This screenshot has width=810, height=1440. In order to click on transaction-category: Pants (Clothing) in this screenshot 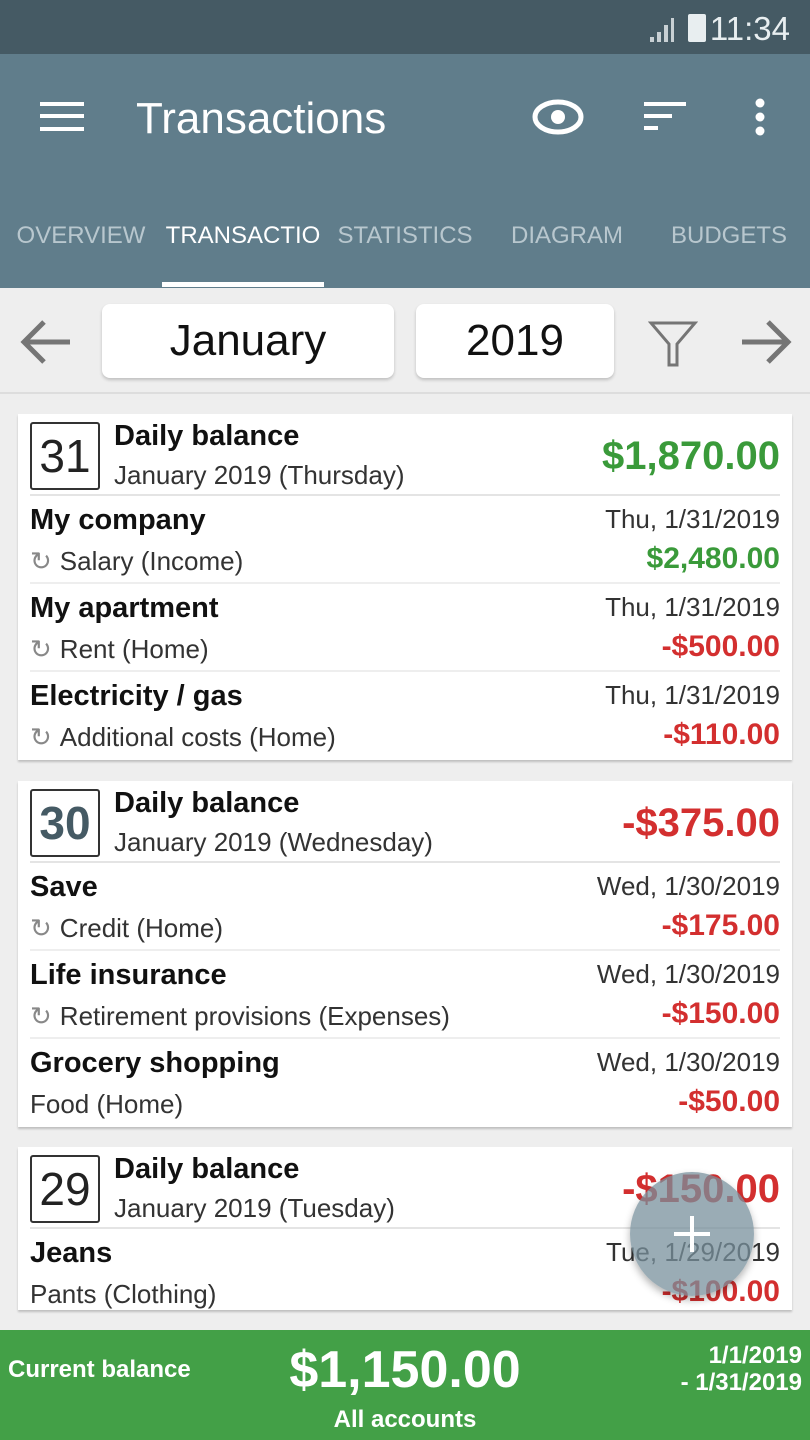, I will do `click(123, 1294)`.